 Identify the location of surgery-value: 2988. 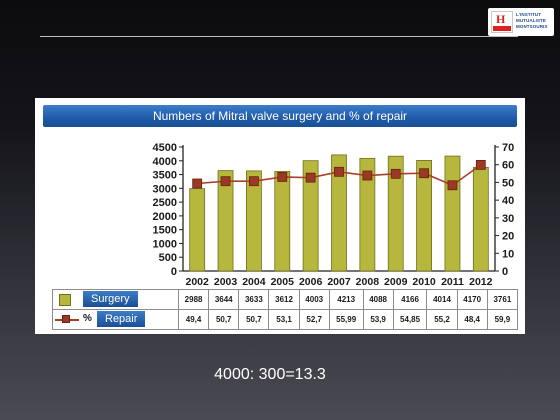
(193, 299).